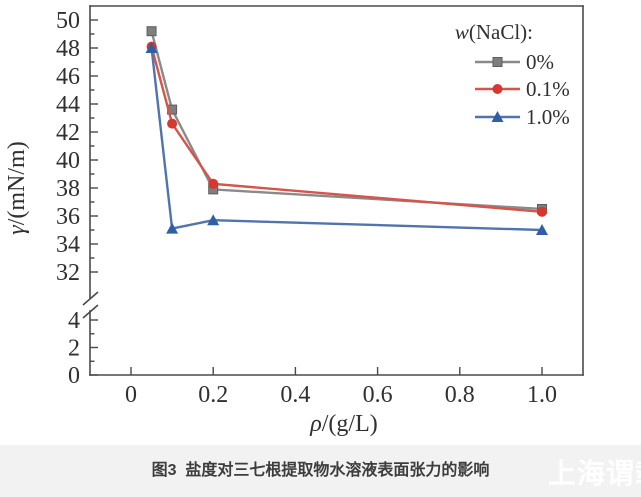  Describe the element at coordinates (460, 395) in the screenshot. I see `x-tick-label: 0.8` at that location.